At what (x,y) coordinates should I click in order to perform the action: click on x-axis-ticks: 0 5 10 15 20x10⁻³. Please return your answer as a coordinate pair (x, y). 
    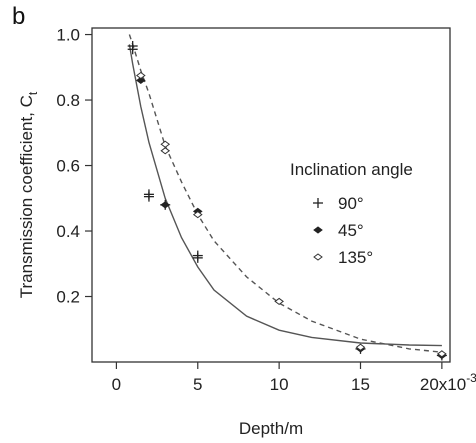
    Looking at the image, I should click on (294, 378).